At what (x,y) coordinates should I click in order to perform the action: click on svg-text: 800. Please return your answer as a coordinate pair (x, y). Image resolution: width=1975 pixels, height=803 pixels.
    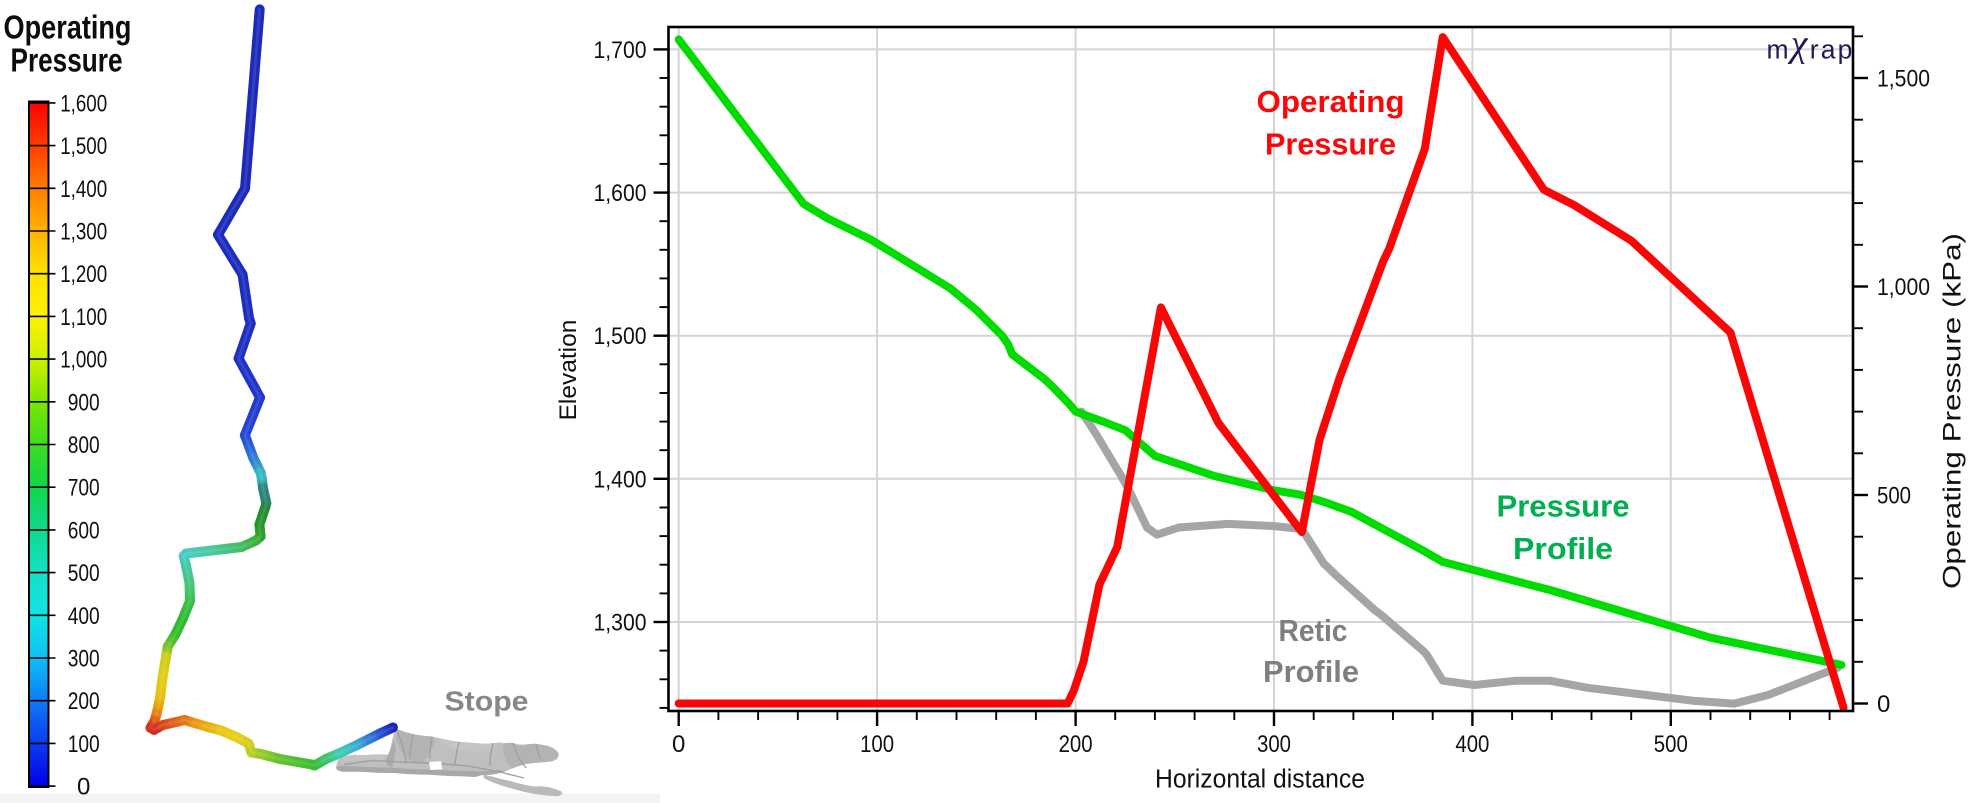
    Looking at the image, I should click on (84, 445).